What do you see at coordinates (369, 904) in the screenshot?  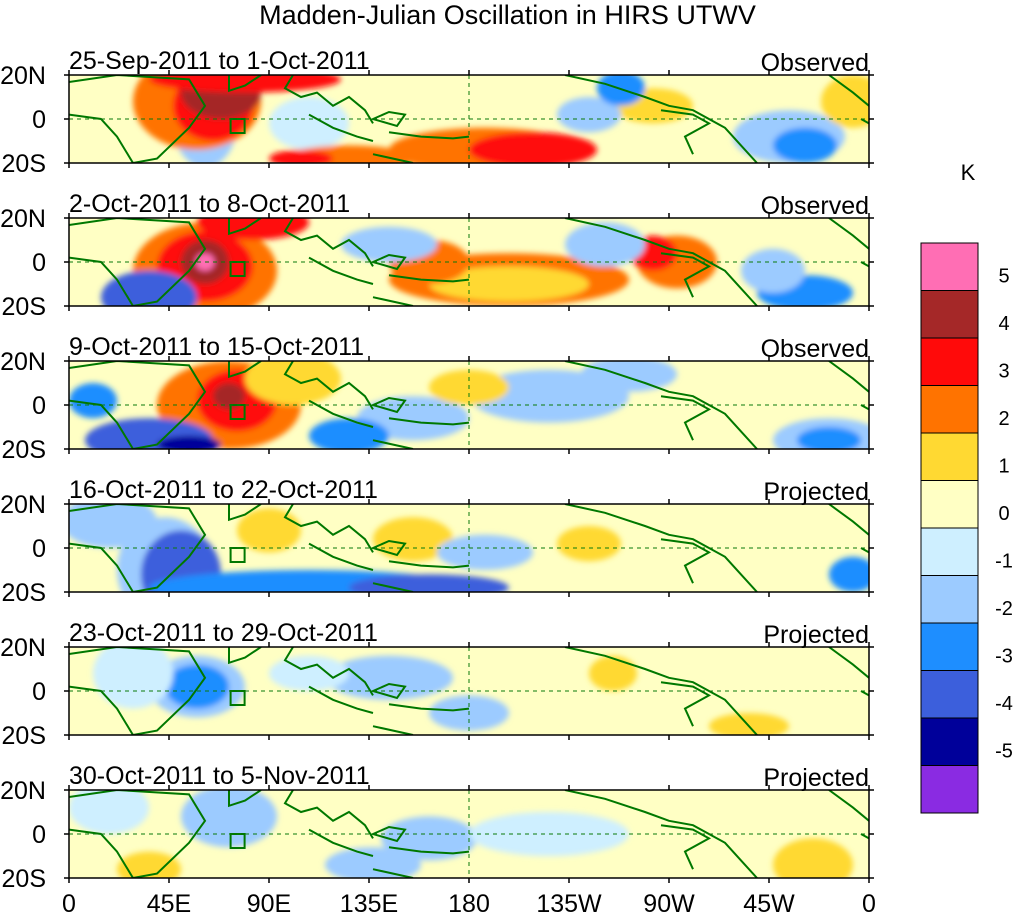 I see `longitude-label: 135E` at bounding box center [369, 904].